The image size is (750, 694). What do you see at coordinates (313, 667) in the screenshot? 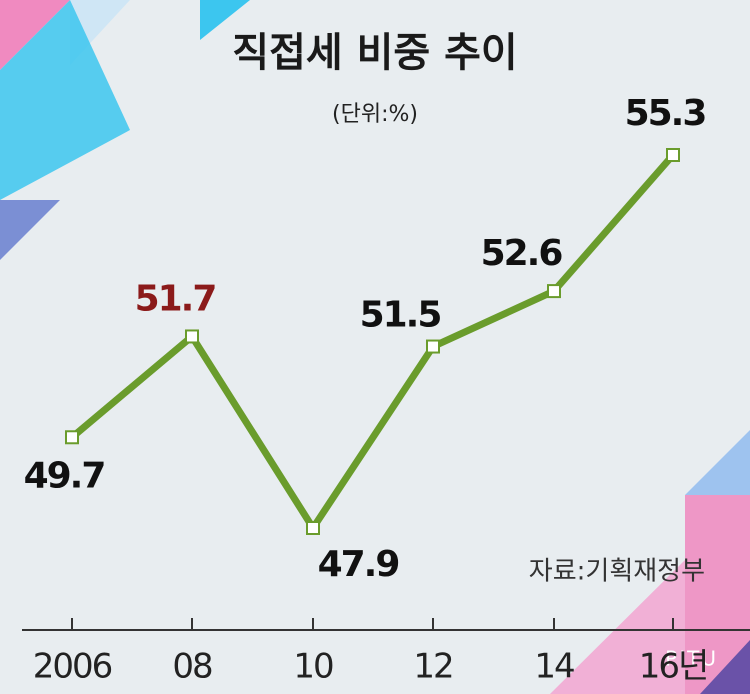
I see `x-tick-label: 10` at bounding box center [313, 667].